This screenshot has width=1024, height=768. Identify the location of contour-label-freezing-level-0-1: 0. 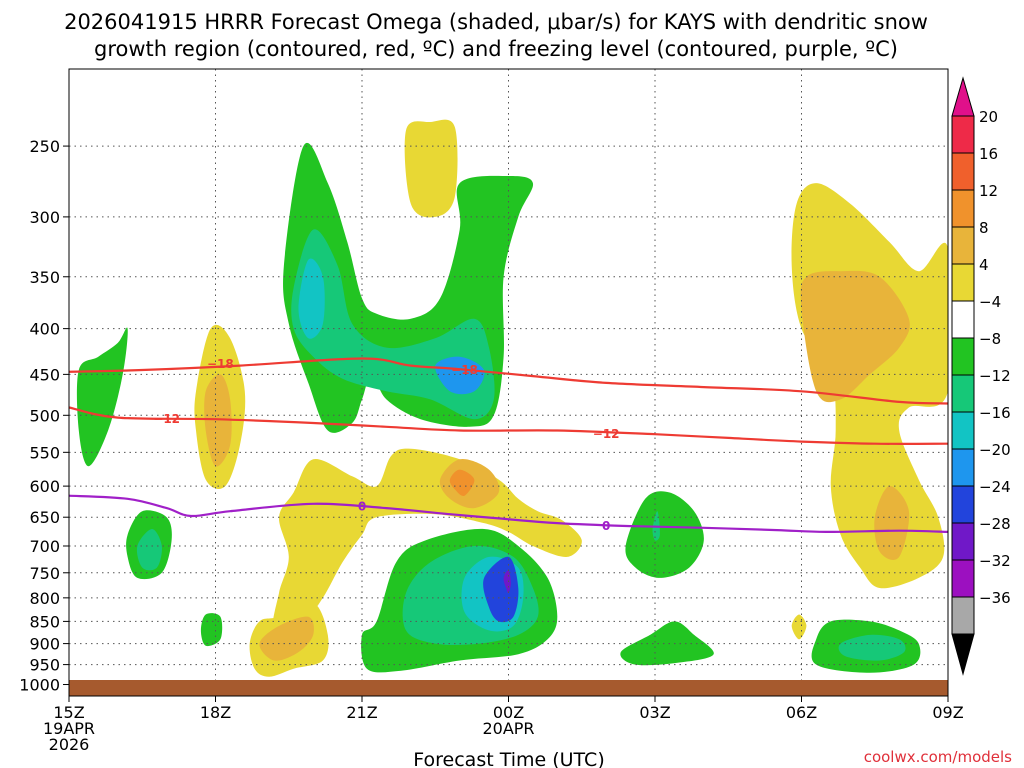
(606, 526).